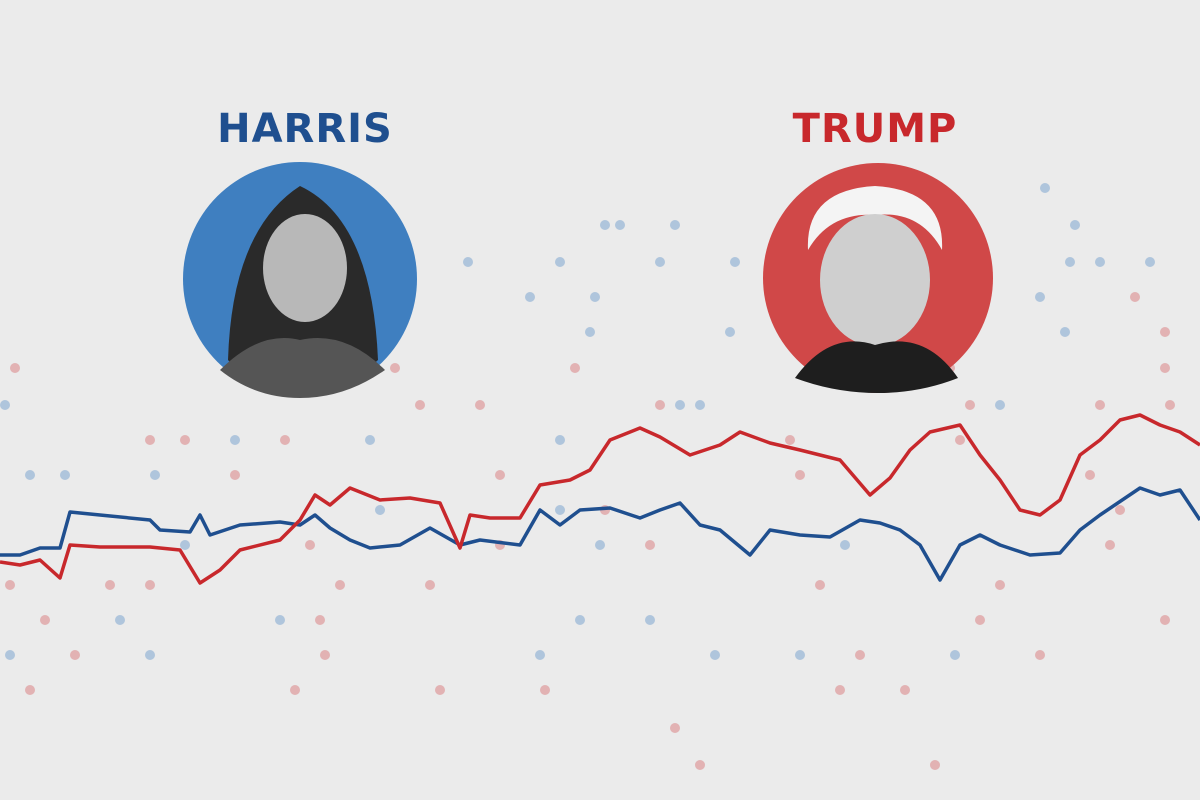 The image size is (1200, 800). Describe the element at coordinates (600, 534) in the screenshot. I see `trend-line` at that location.